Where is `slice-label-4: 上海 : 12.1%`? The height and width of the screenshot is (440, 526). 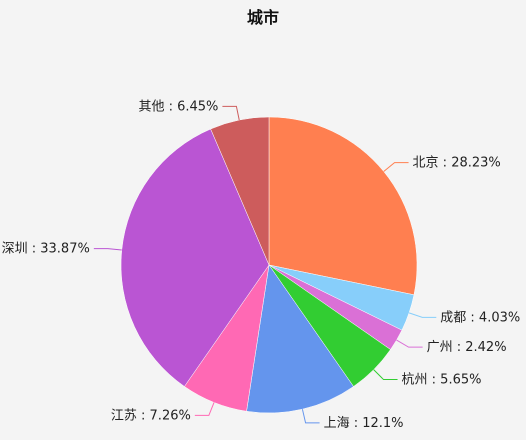
slice-label-4: 上海 : 12.1% is located at coordinates (364, 423).